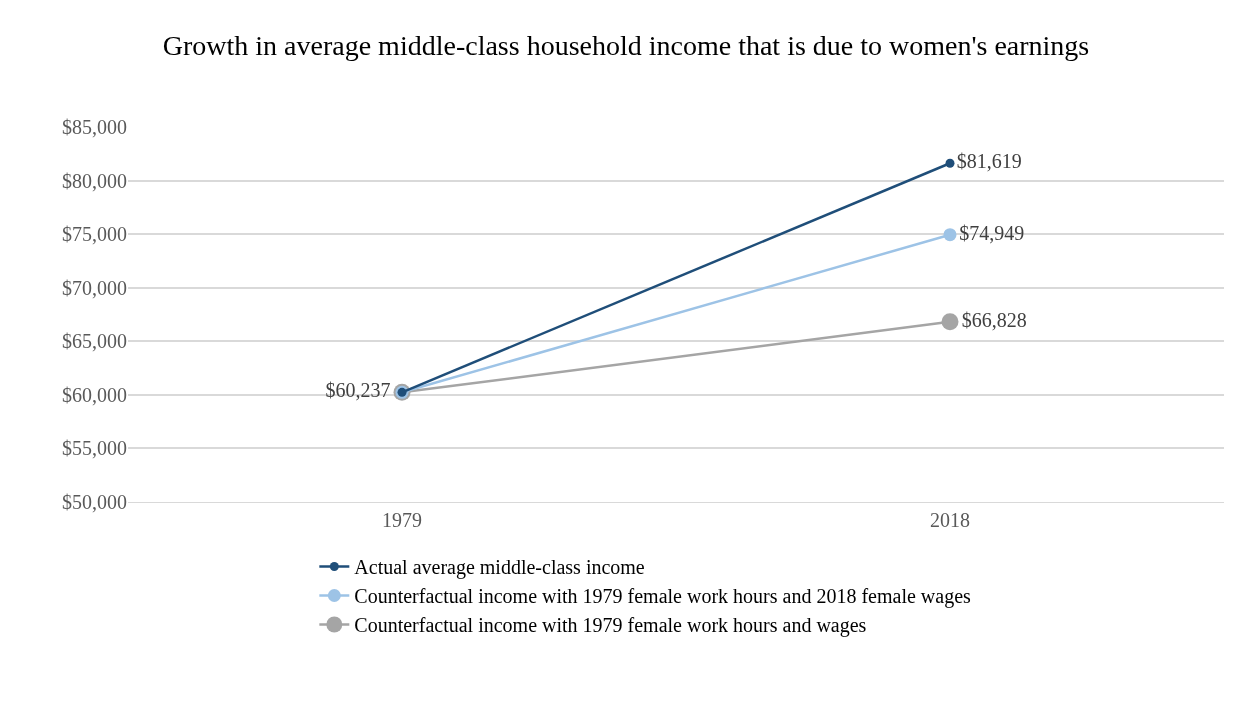  Describe the element at coordinates (94, 127) in the screenshot. I see `y-tick-label: $85,000` at that location.